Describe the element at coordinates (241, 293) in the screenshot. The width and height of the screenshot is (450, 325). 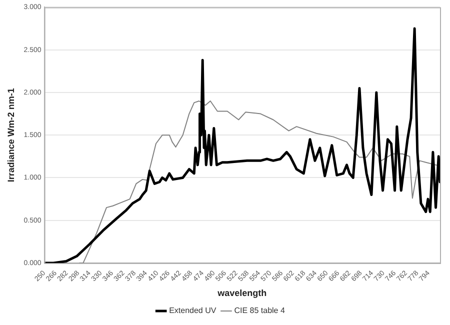
I see `x-axis-title: wavelength` at that location.